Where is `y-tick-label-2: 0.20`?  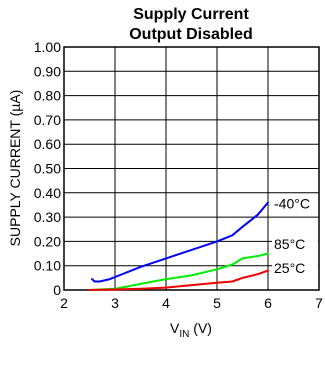
y-tick-label-2: 0.20 is located at coordinates (47, 241).